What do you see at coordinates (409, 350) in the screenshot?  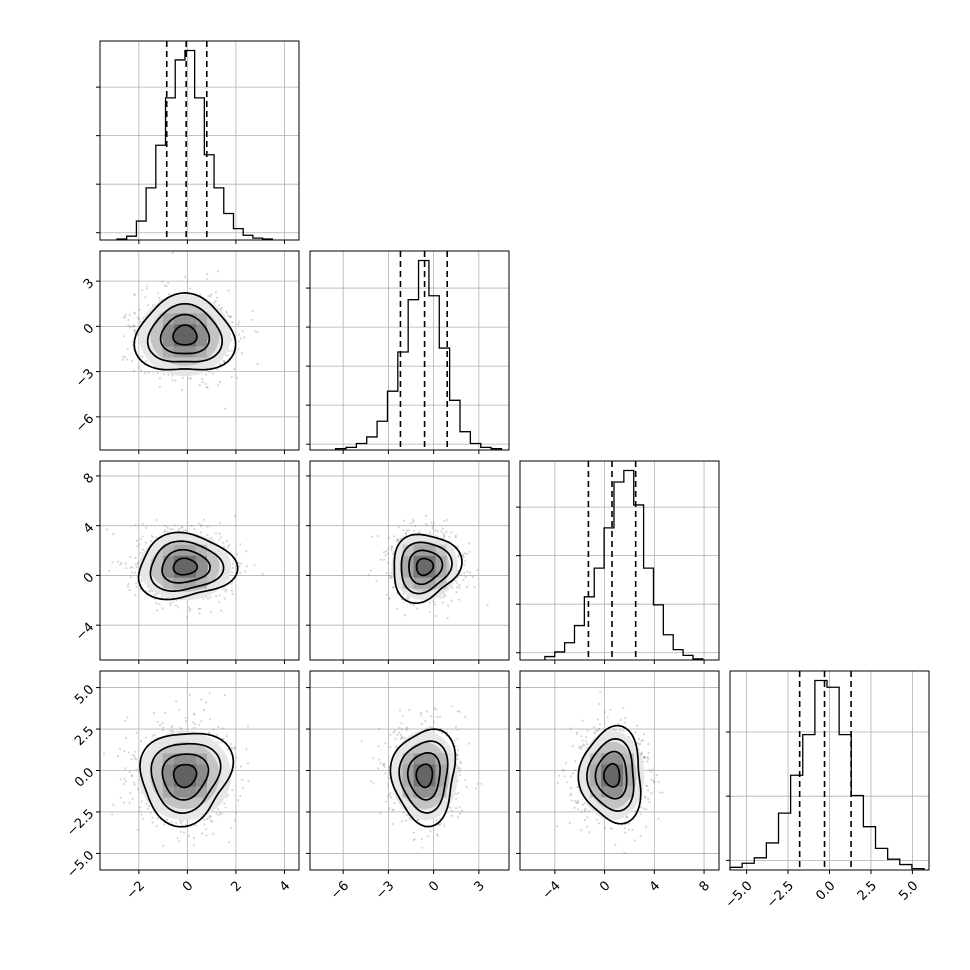 I see `panel-frame` at bounding box center [409, 350].